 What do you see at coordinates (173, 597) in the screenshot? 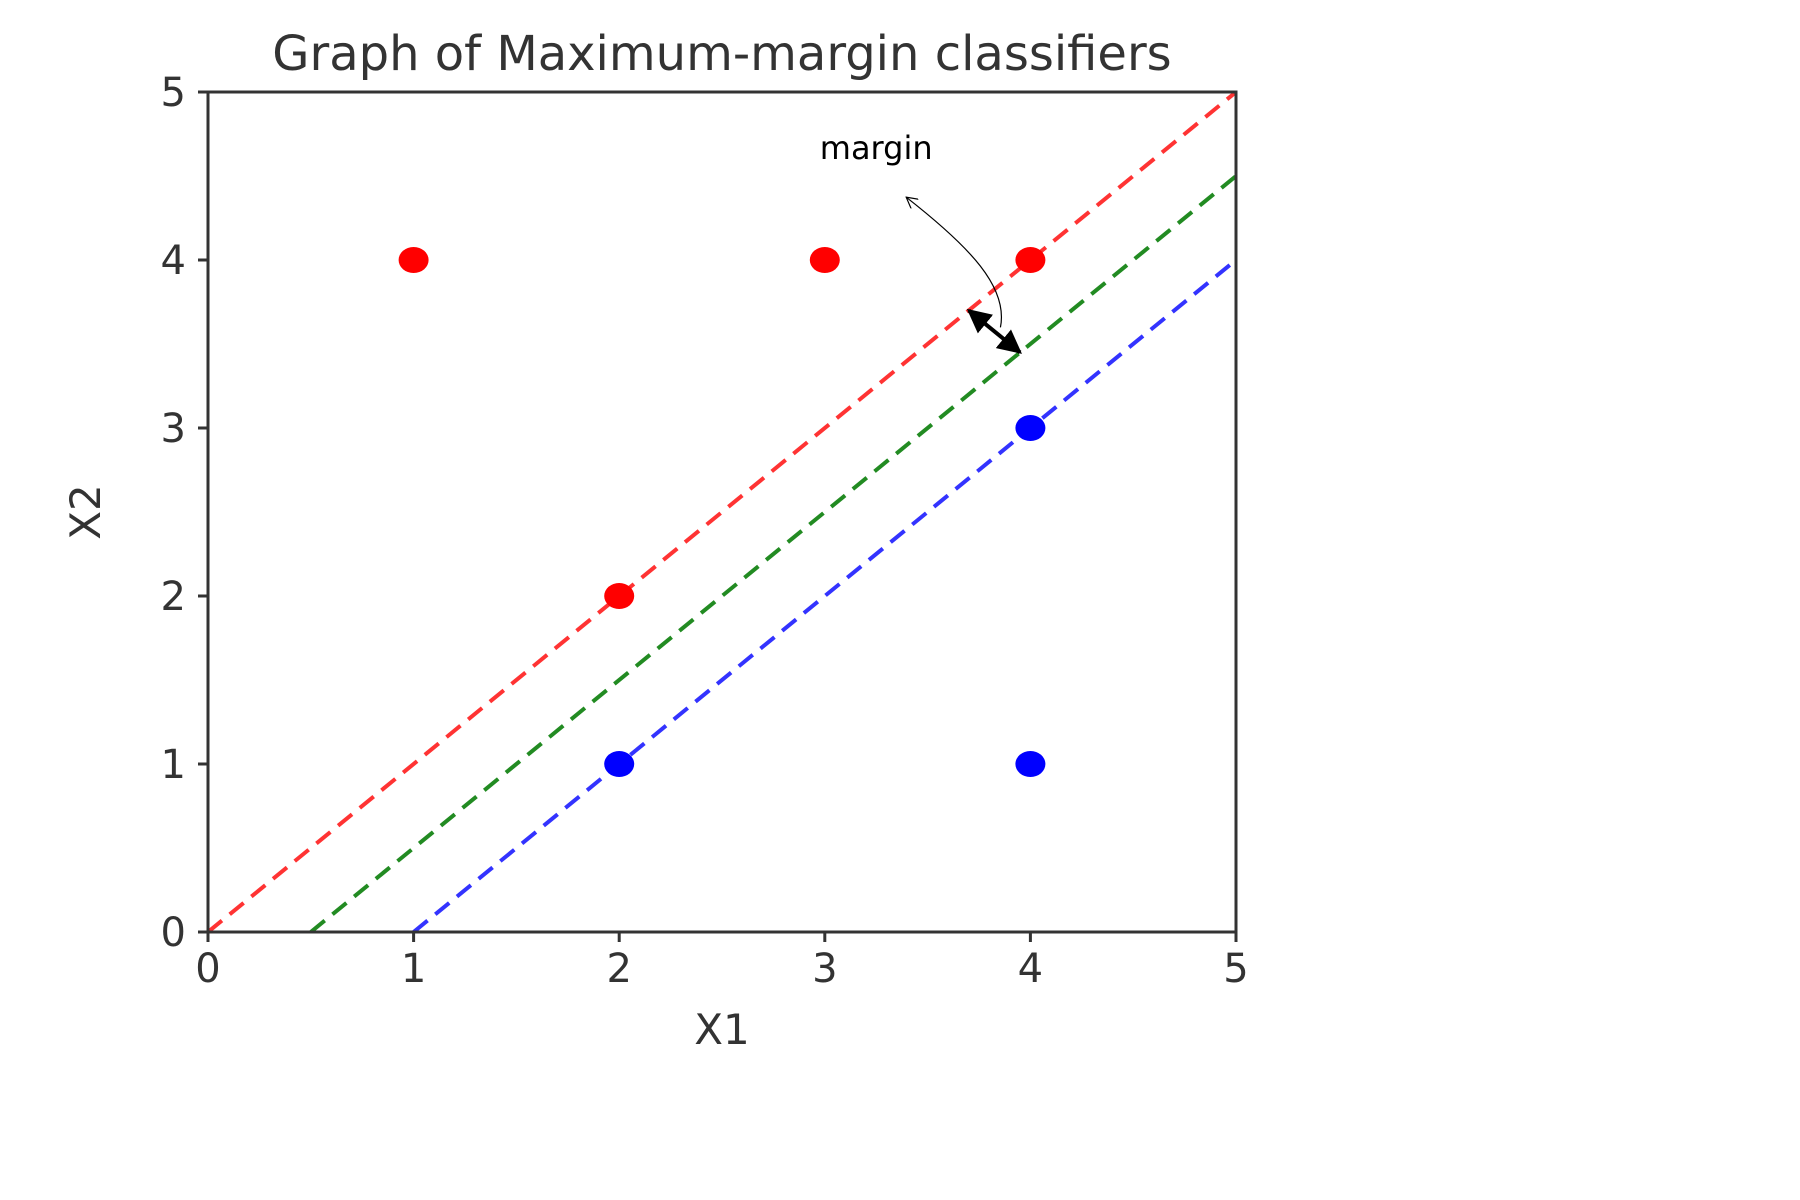
I see `y-tick-label: 2` at bounding box center [173, 597].